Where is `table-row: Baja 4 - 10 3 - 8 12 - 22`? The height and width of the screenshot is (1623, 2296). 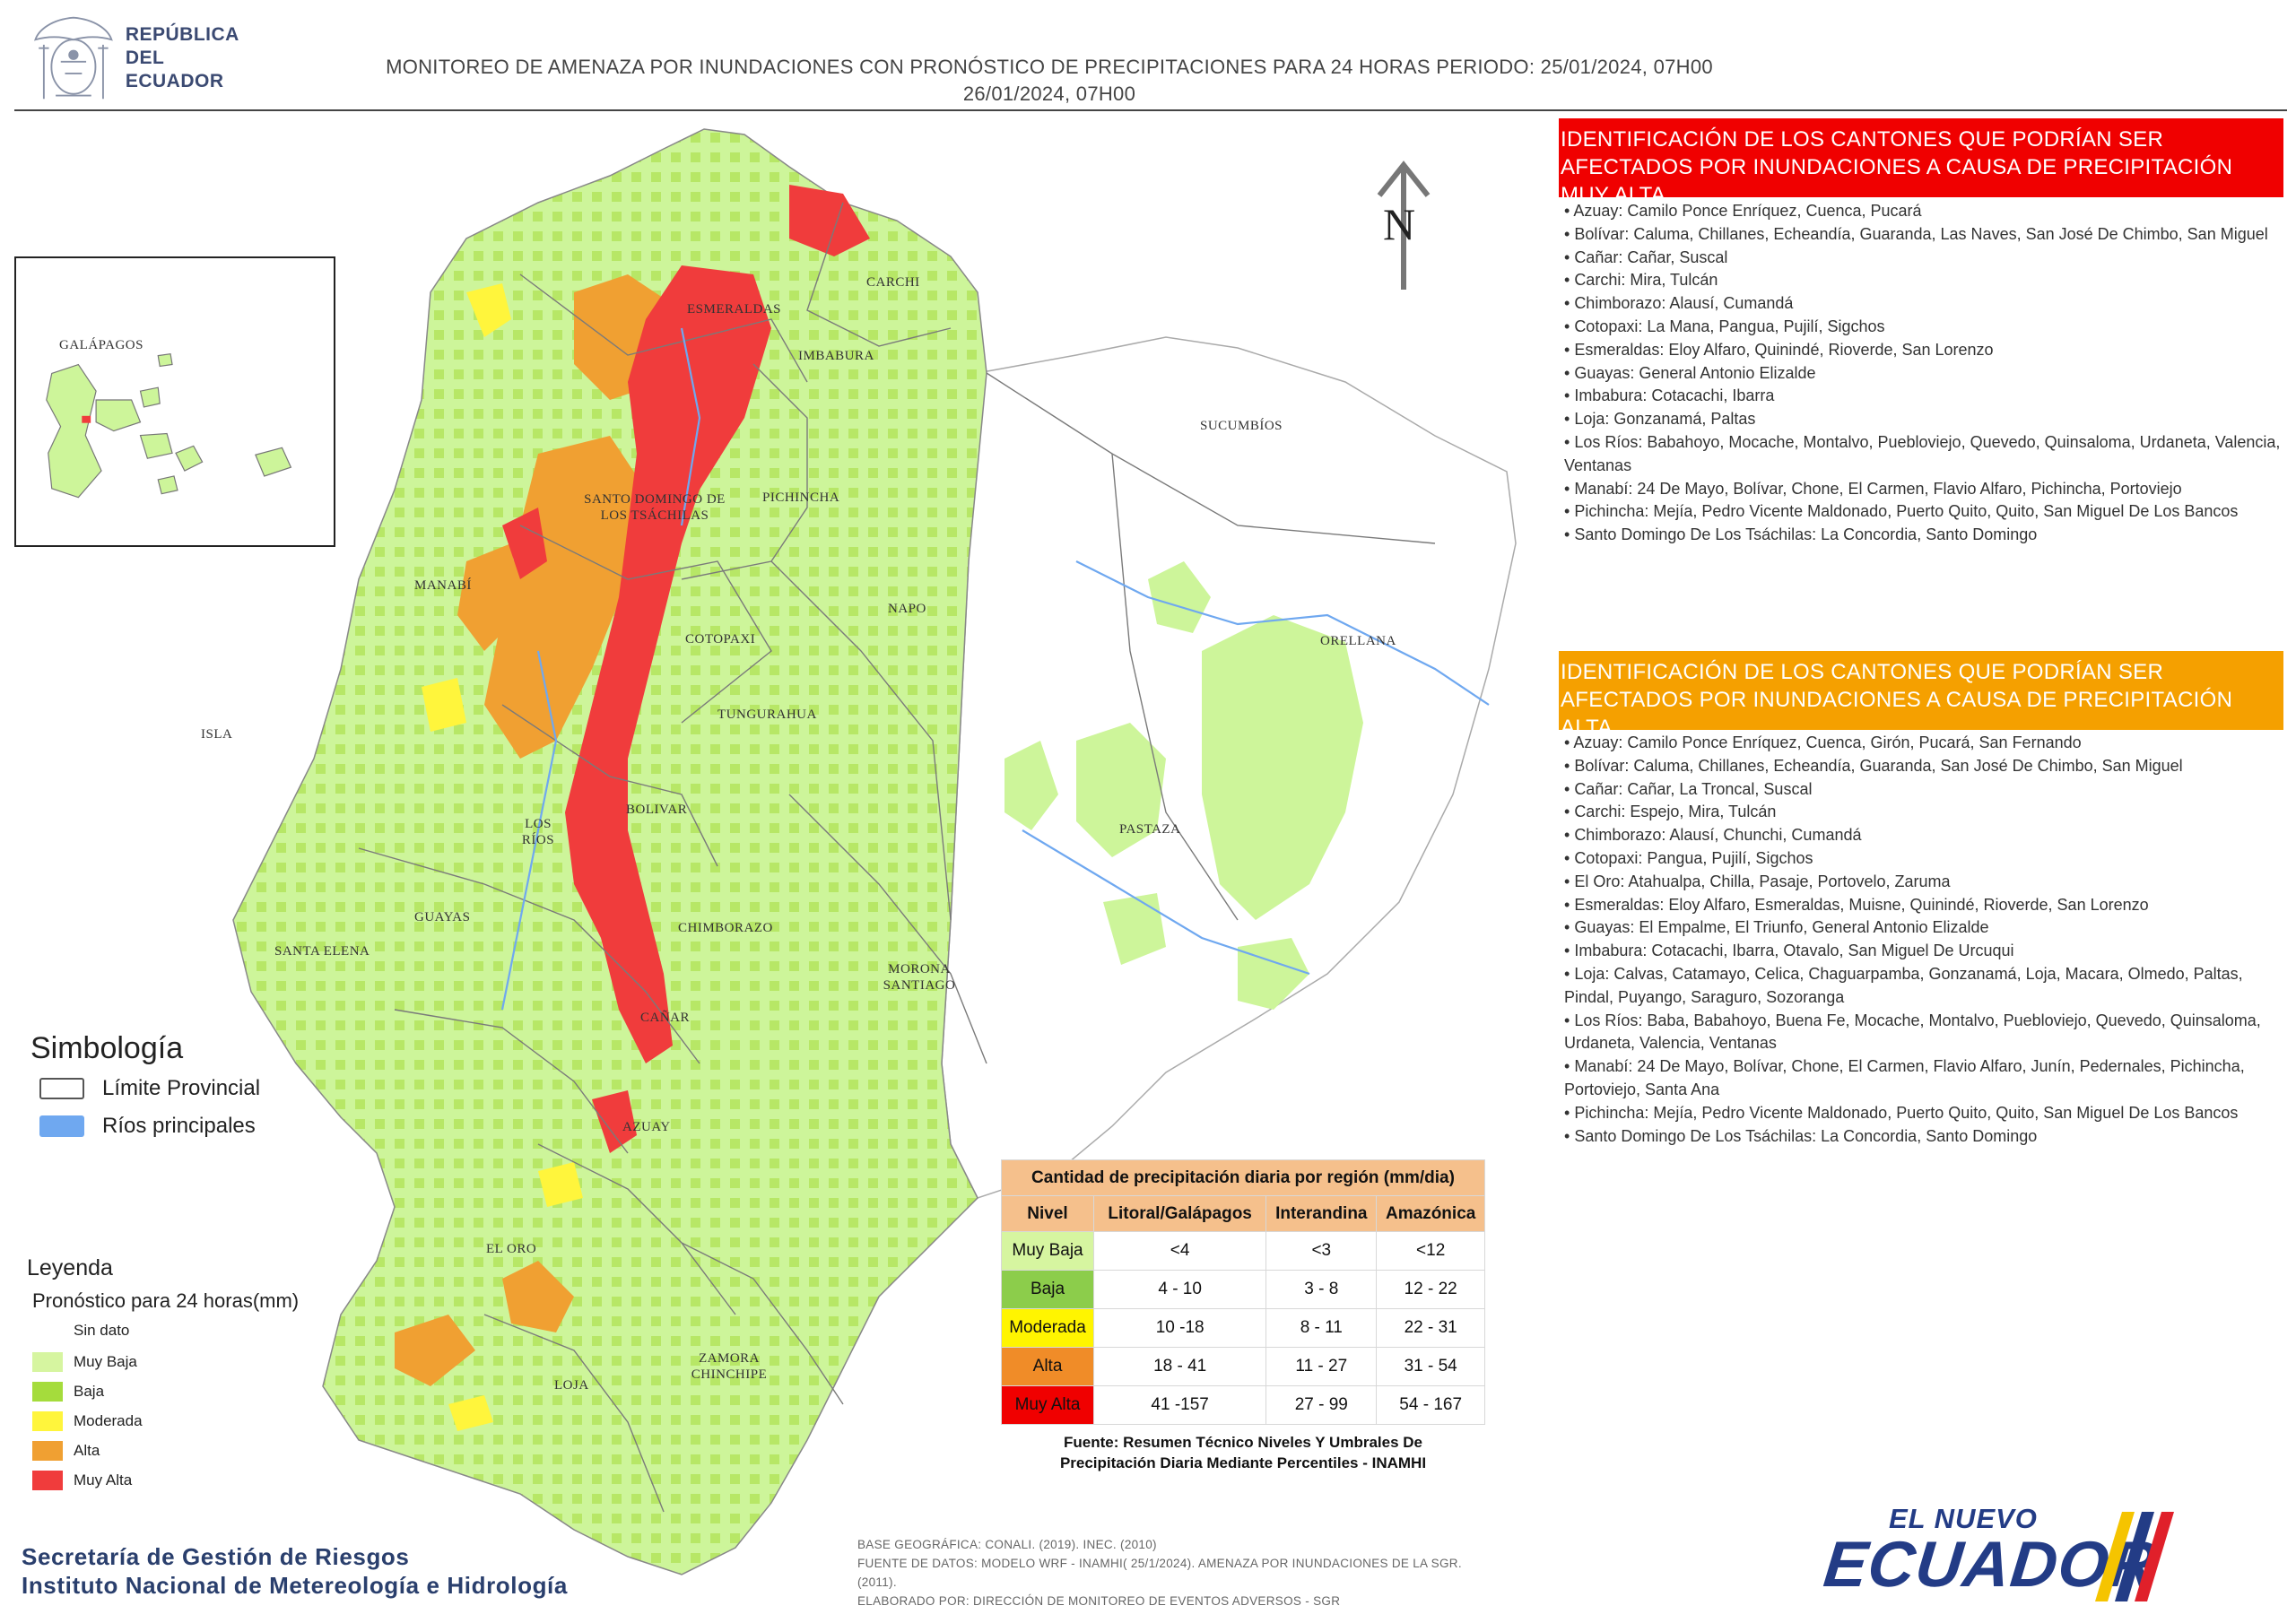 table-row: Baja 4 - 10 3 - 8 12 - 22 is located at coordinates (1242, 1289).